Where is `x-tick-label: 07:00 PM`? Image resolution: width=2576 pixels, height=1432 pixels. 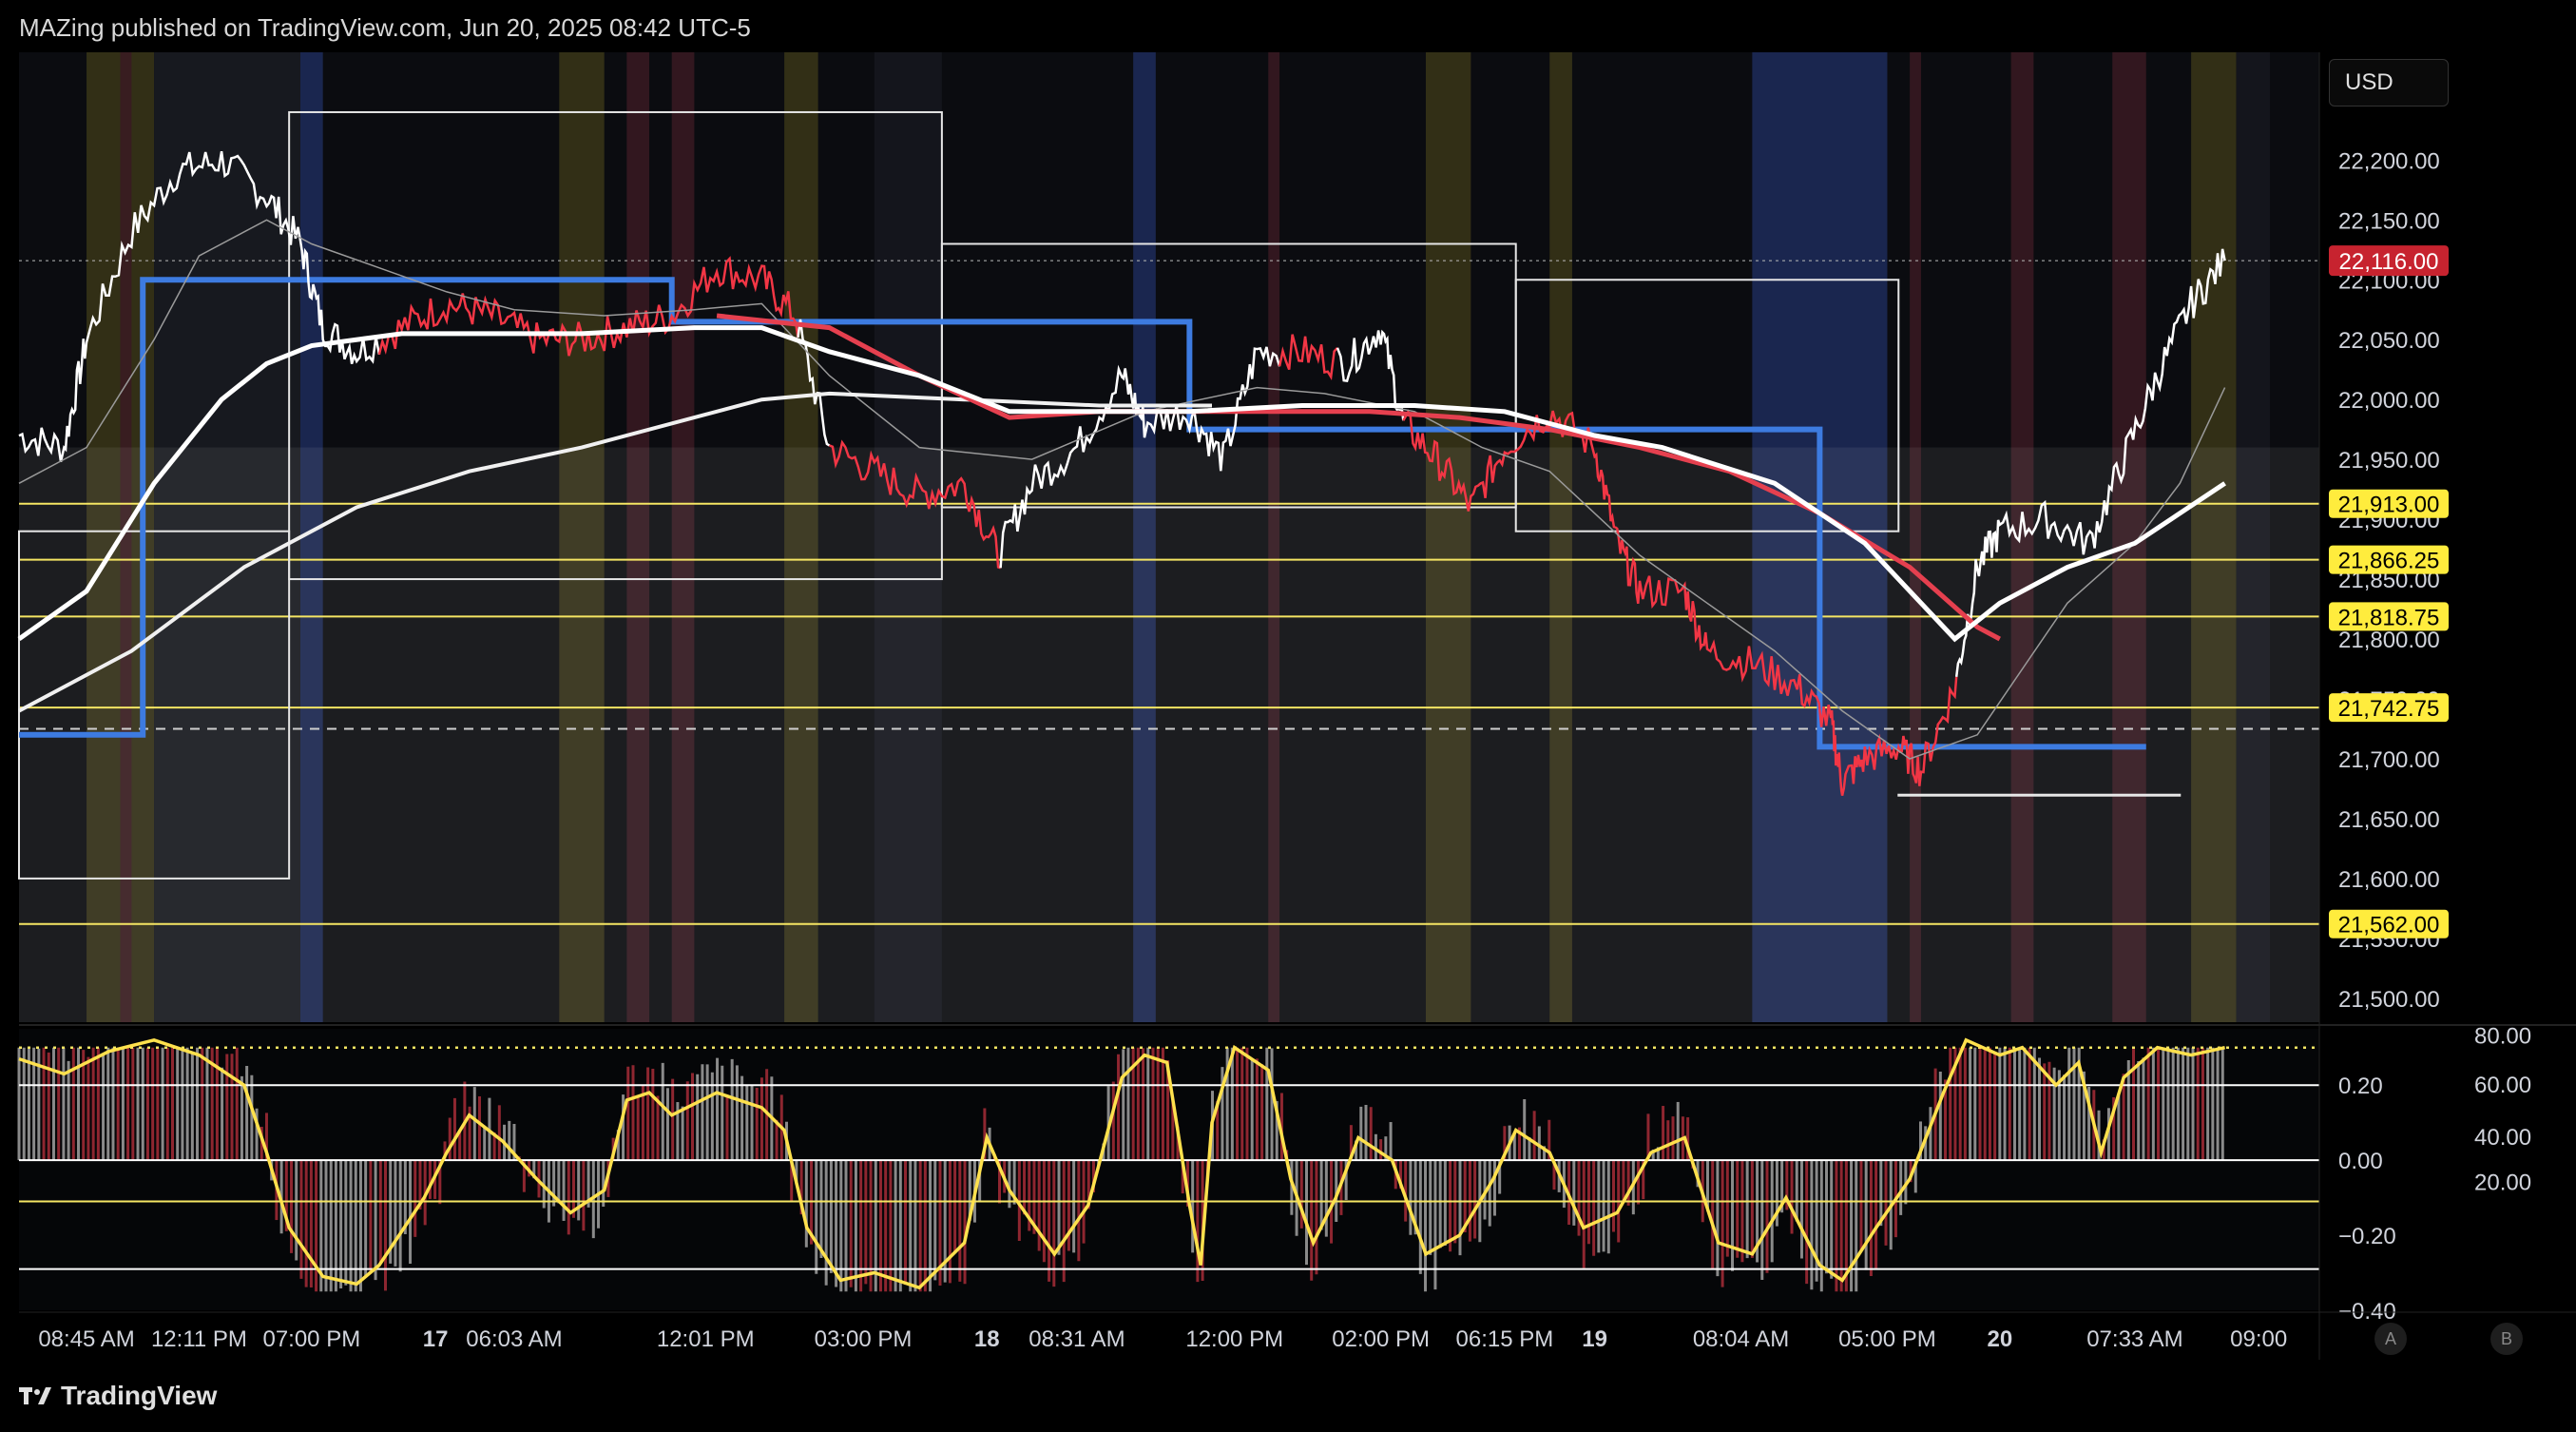 x-tick-label: 07:00 PM is located at coordinates (311, 1339).